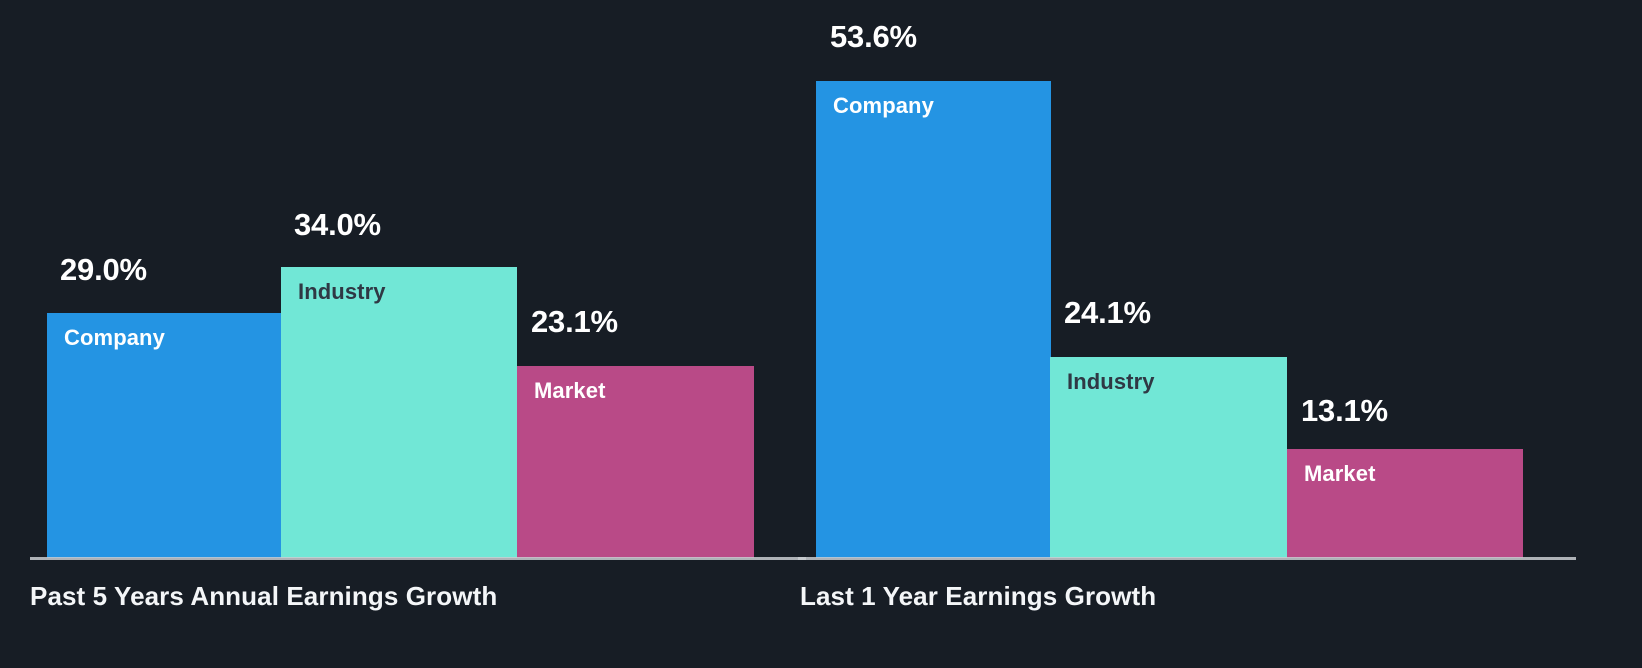  What do you see at coordinates (978, 596) in the screenshot?
I see `chart-title-right: Last 1 Year Earnings Growth` at bounding box center [978, 596].